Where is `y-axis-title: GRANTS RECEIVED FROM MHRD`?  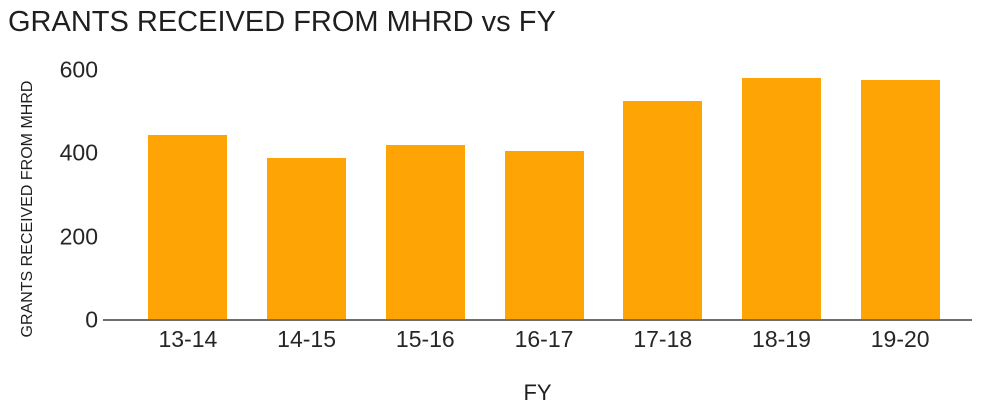 y-axis-title: GRANTS RECEIVED FROM MHRD is located at coordinates (27, 209).